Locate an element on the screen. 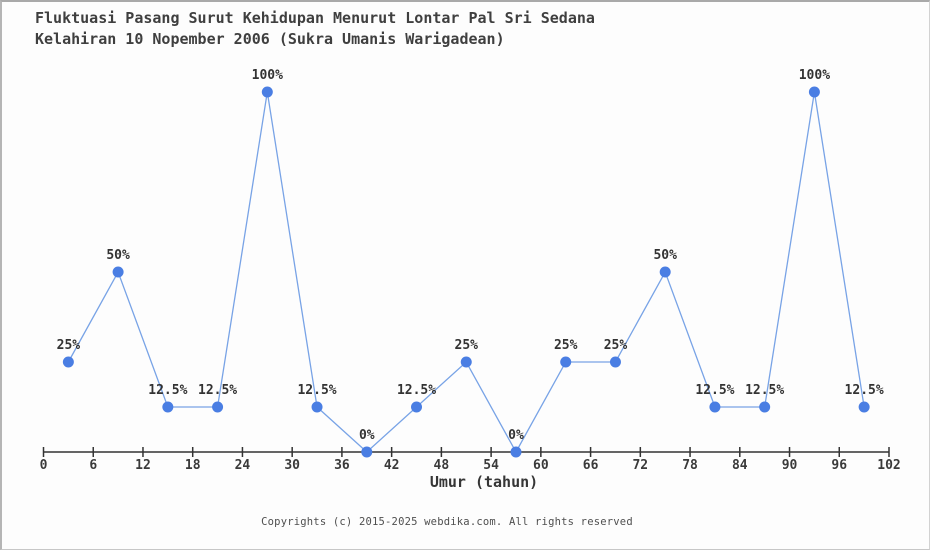 This screenshot has height=550, width=930. x-tick-label: 18 is located at coordinates (193, 465).